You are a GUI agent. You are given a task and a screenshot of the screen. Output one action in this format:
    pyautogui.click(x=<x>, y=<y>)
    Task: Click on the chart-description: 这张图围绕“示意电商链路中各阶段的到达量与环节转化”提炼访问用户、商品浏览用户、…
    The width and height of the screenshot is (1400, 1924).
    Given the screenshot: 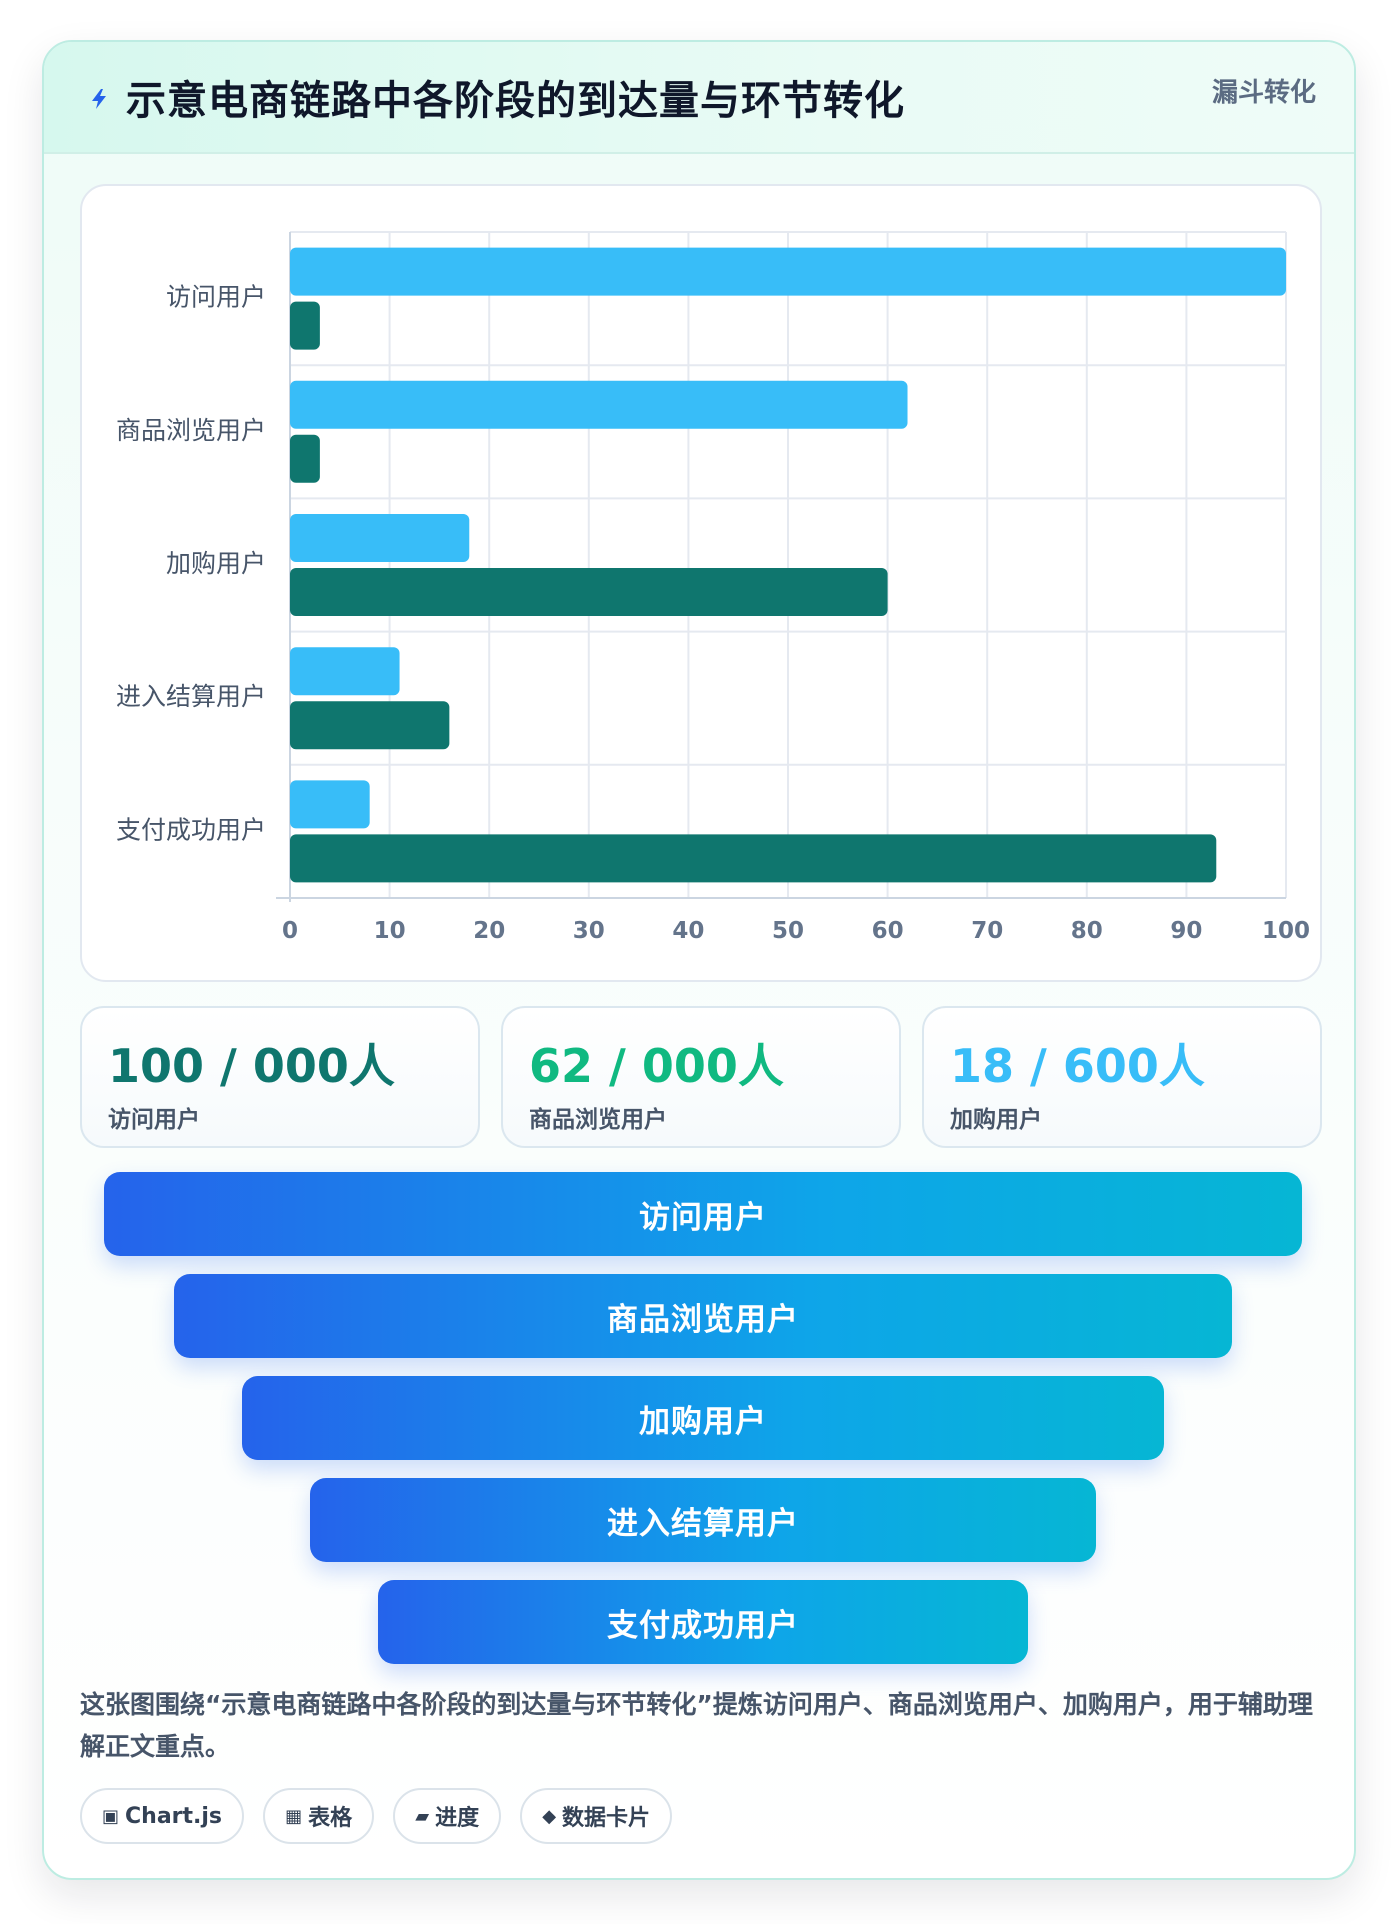 What is the action you would take?
    pyautogui.click(x=696, y=1725)
    